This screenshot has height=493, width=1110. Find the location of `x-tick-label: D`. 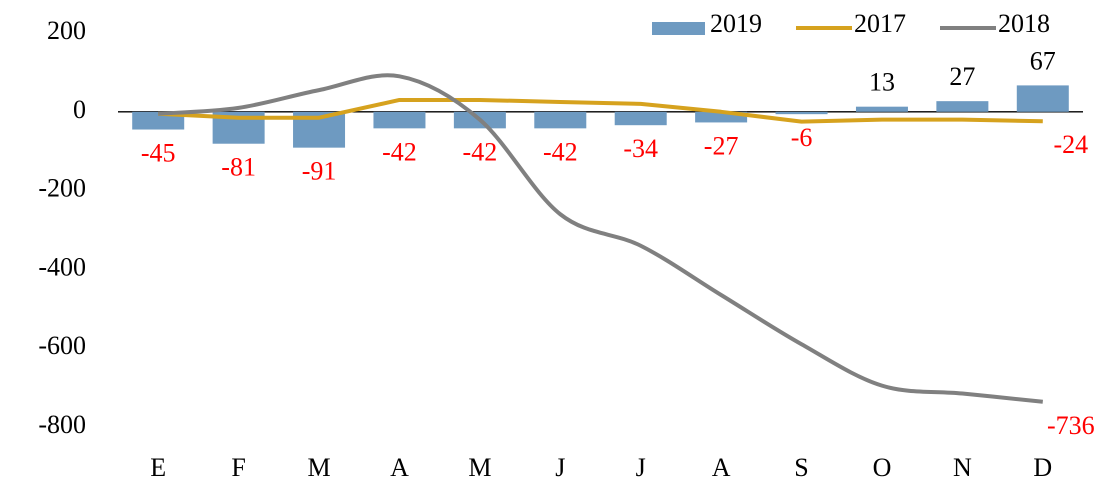

x-tick-label: D is located at coordinates (1042, 467).